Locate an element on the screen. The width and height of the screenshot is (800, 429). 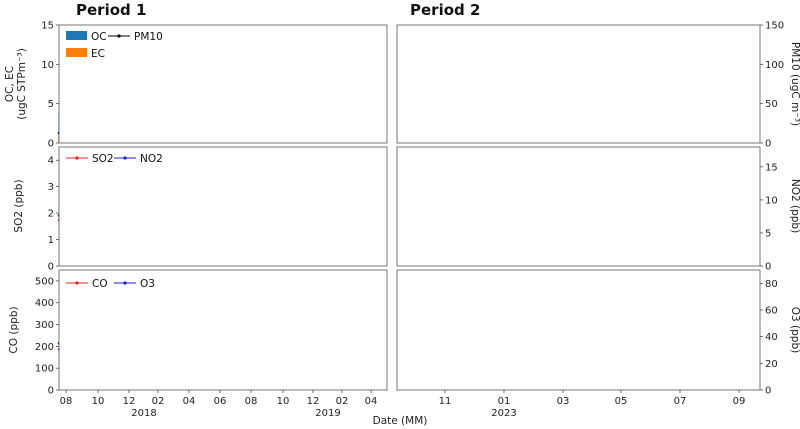
legend-marker-pm10 is located at coordinates (119, 36).